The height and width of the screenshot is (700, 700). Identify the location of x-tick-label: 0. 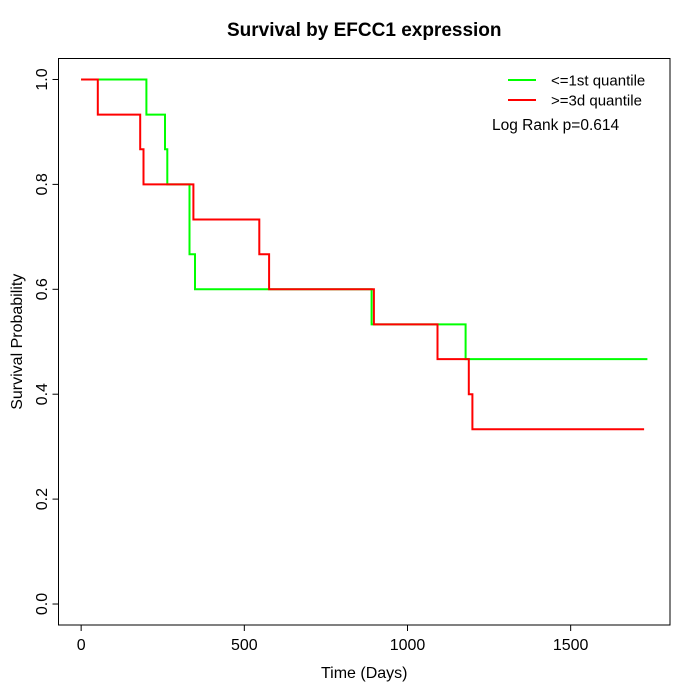
(81, 645).